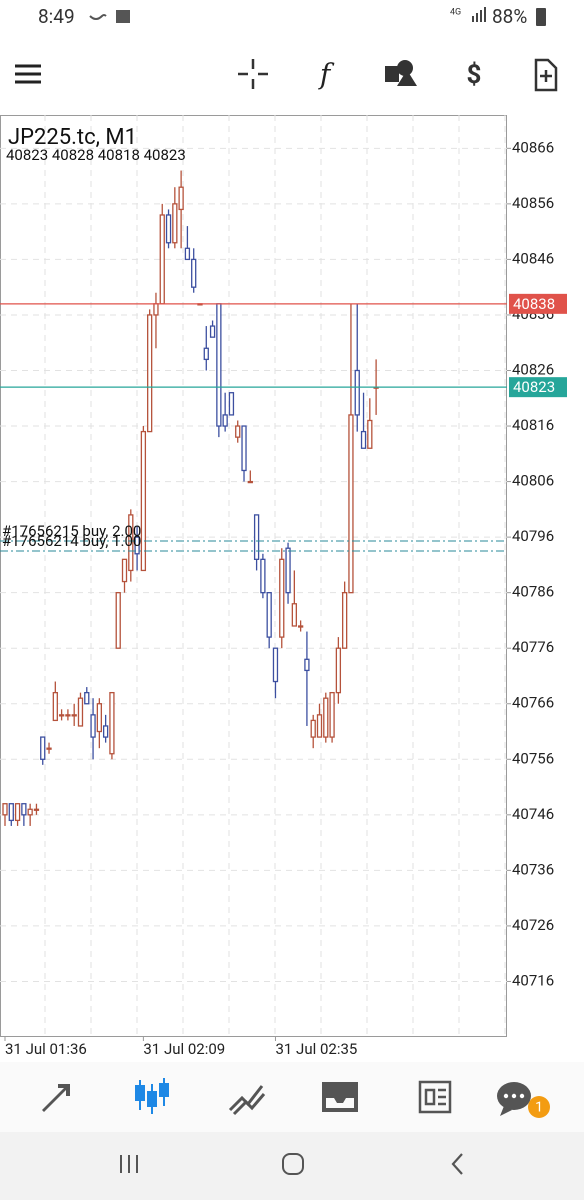 The image size is (584, 1200). I want to click on y-tick-label: 40846, so click(533, 258).